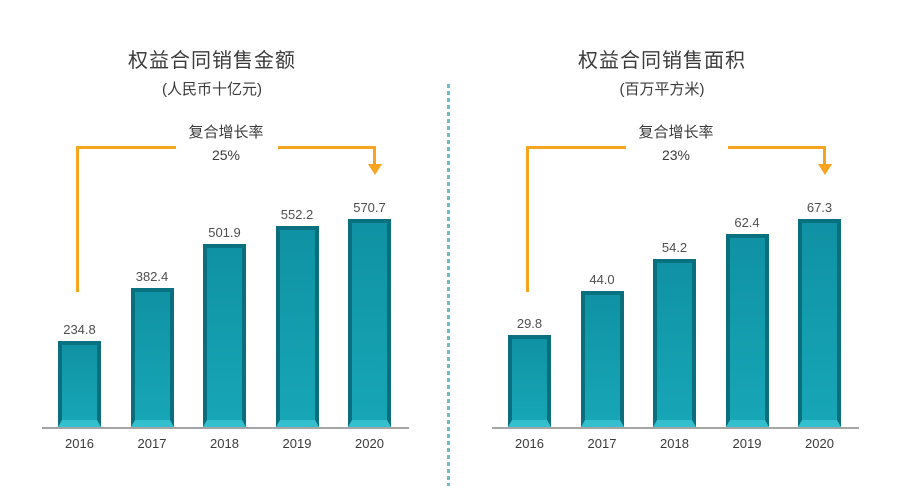  I want to click on bar-value-label: 382.4, so click(152, 276).